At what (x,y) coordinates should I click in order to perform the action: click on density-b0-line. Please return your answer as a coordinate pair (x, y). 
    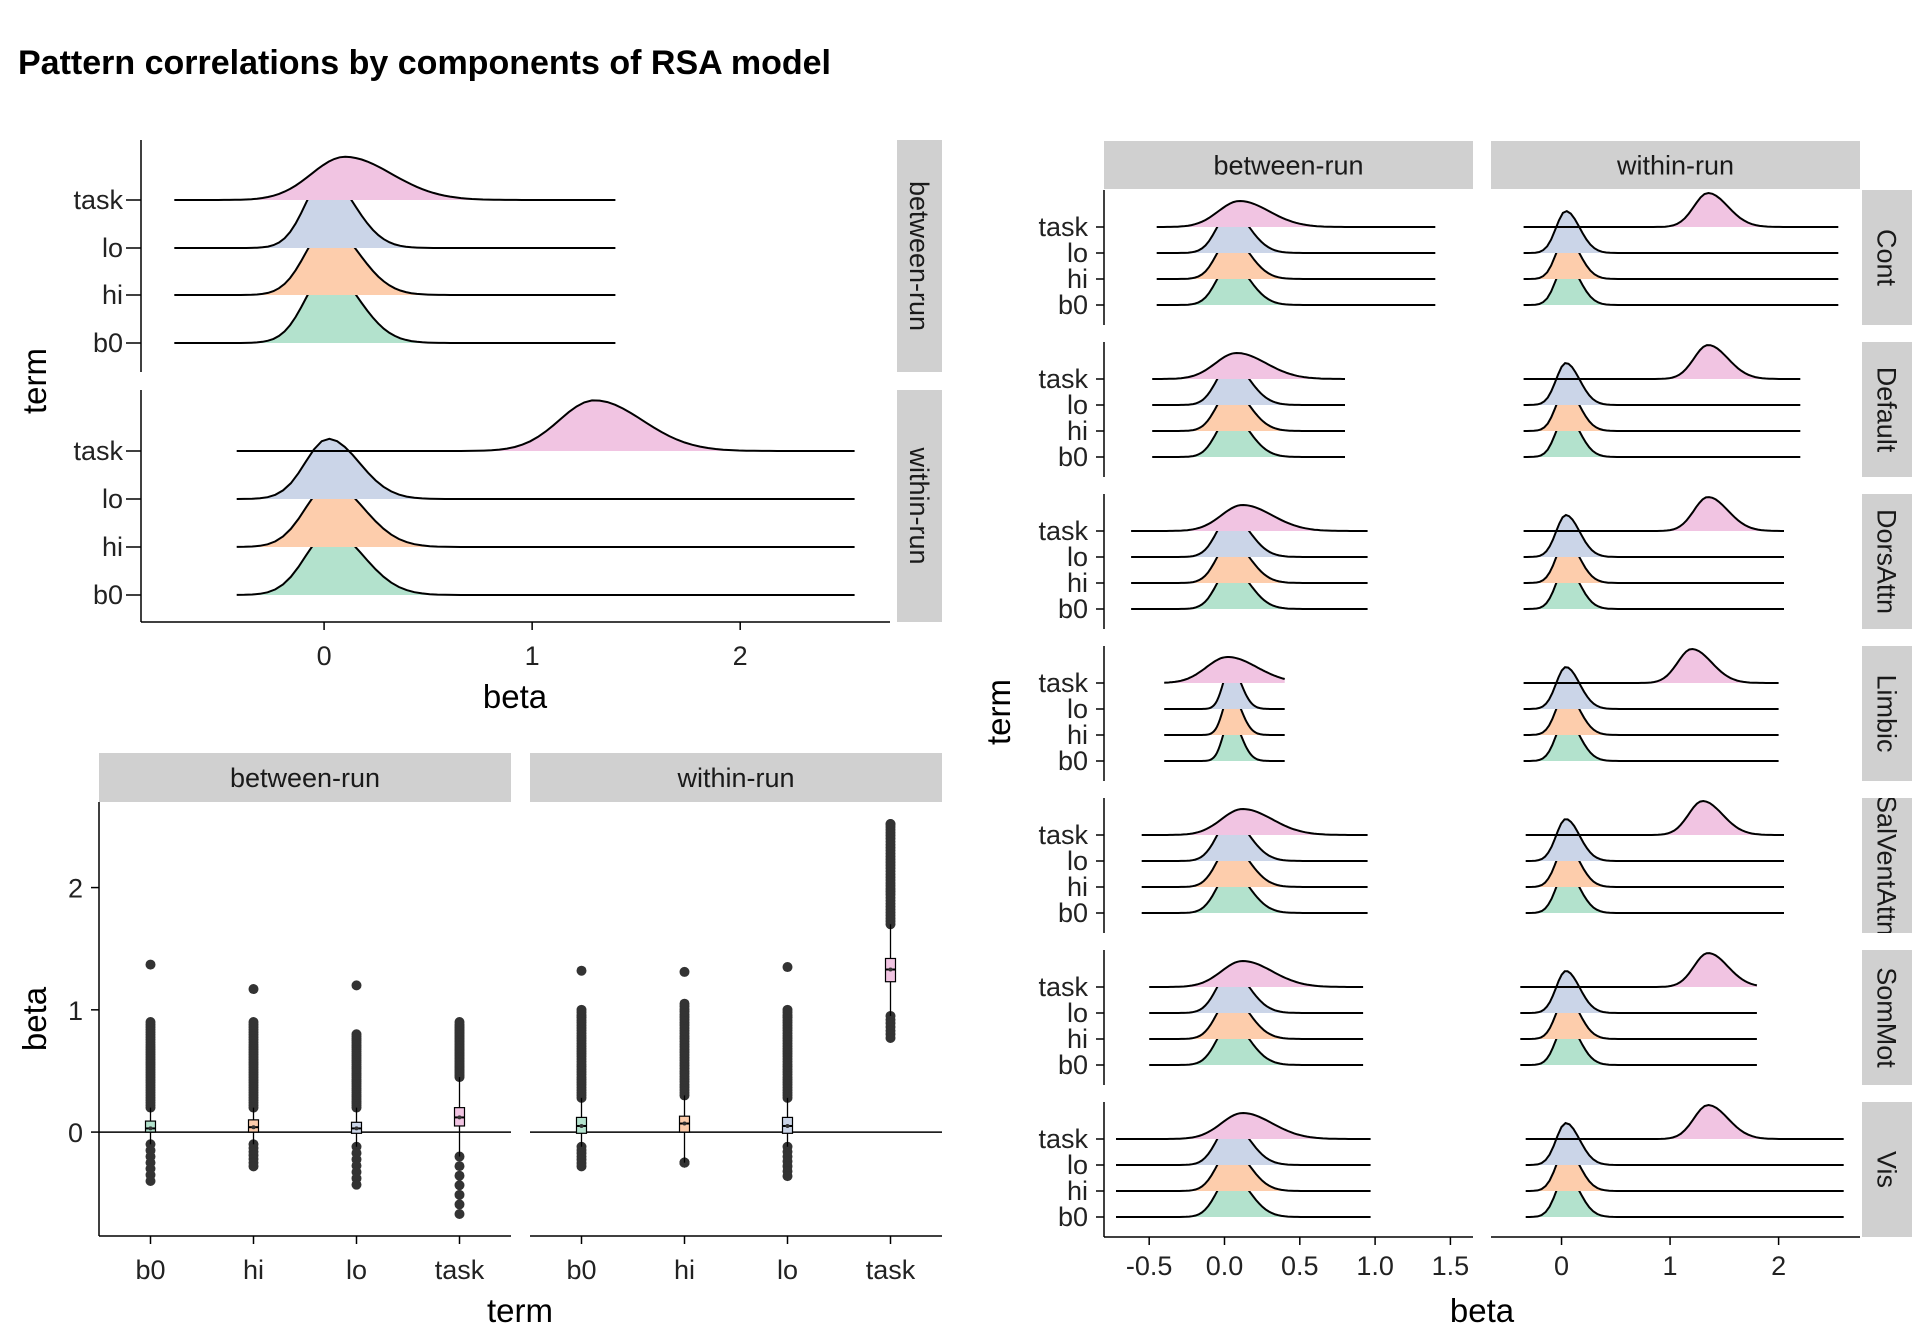
    Looking at the image, I should click on (1254, 892).